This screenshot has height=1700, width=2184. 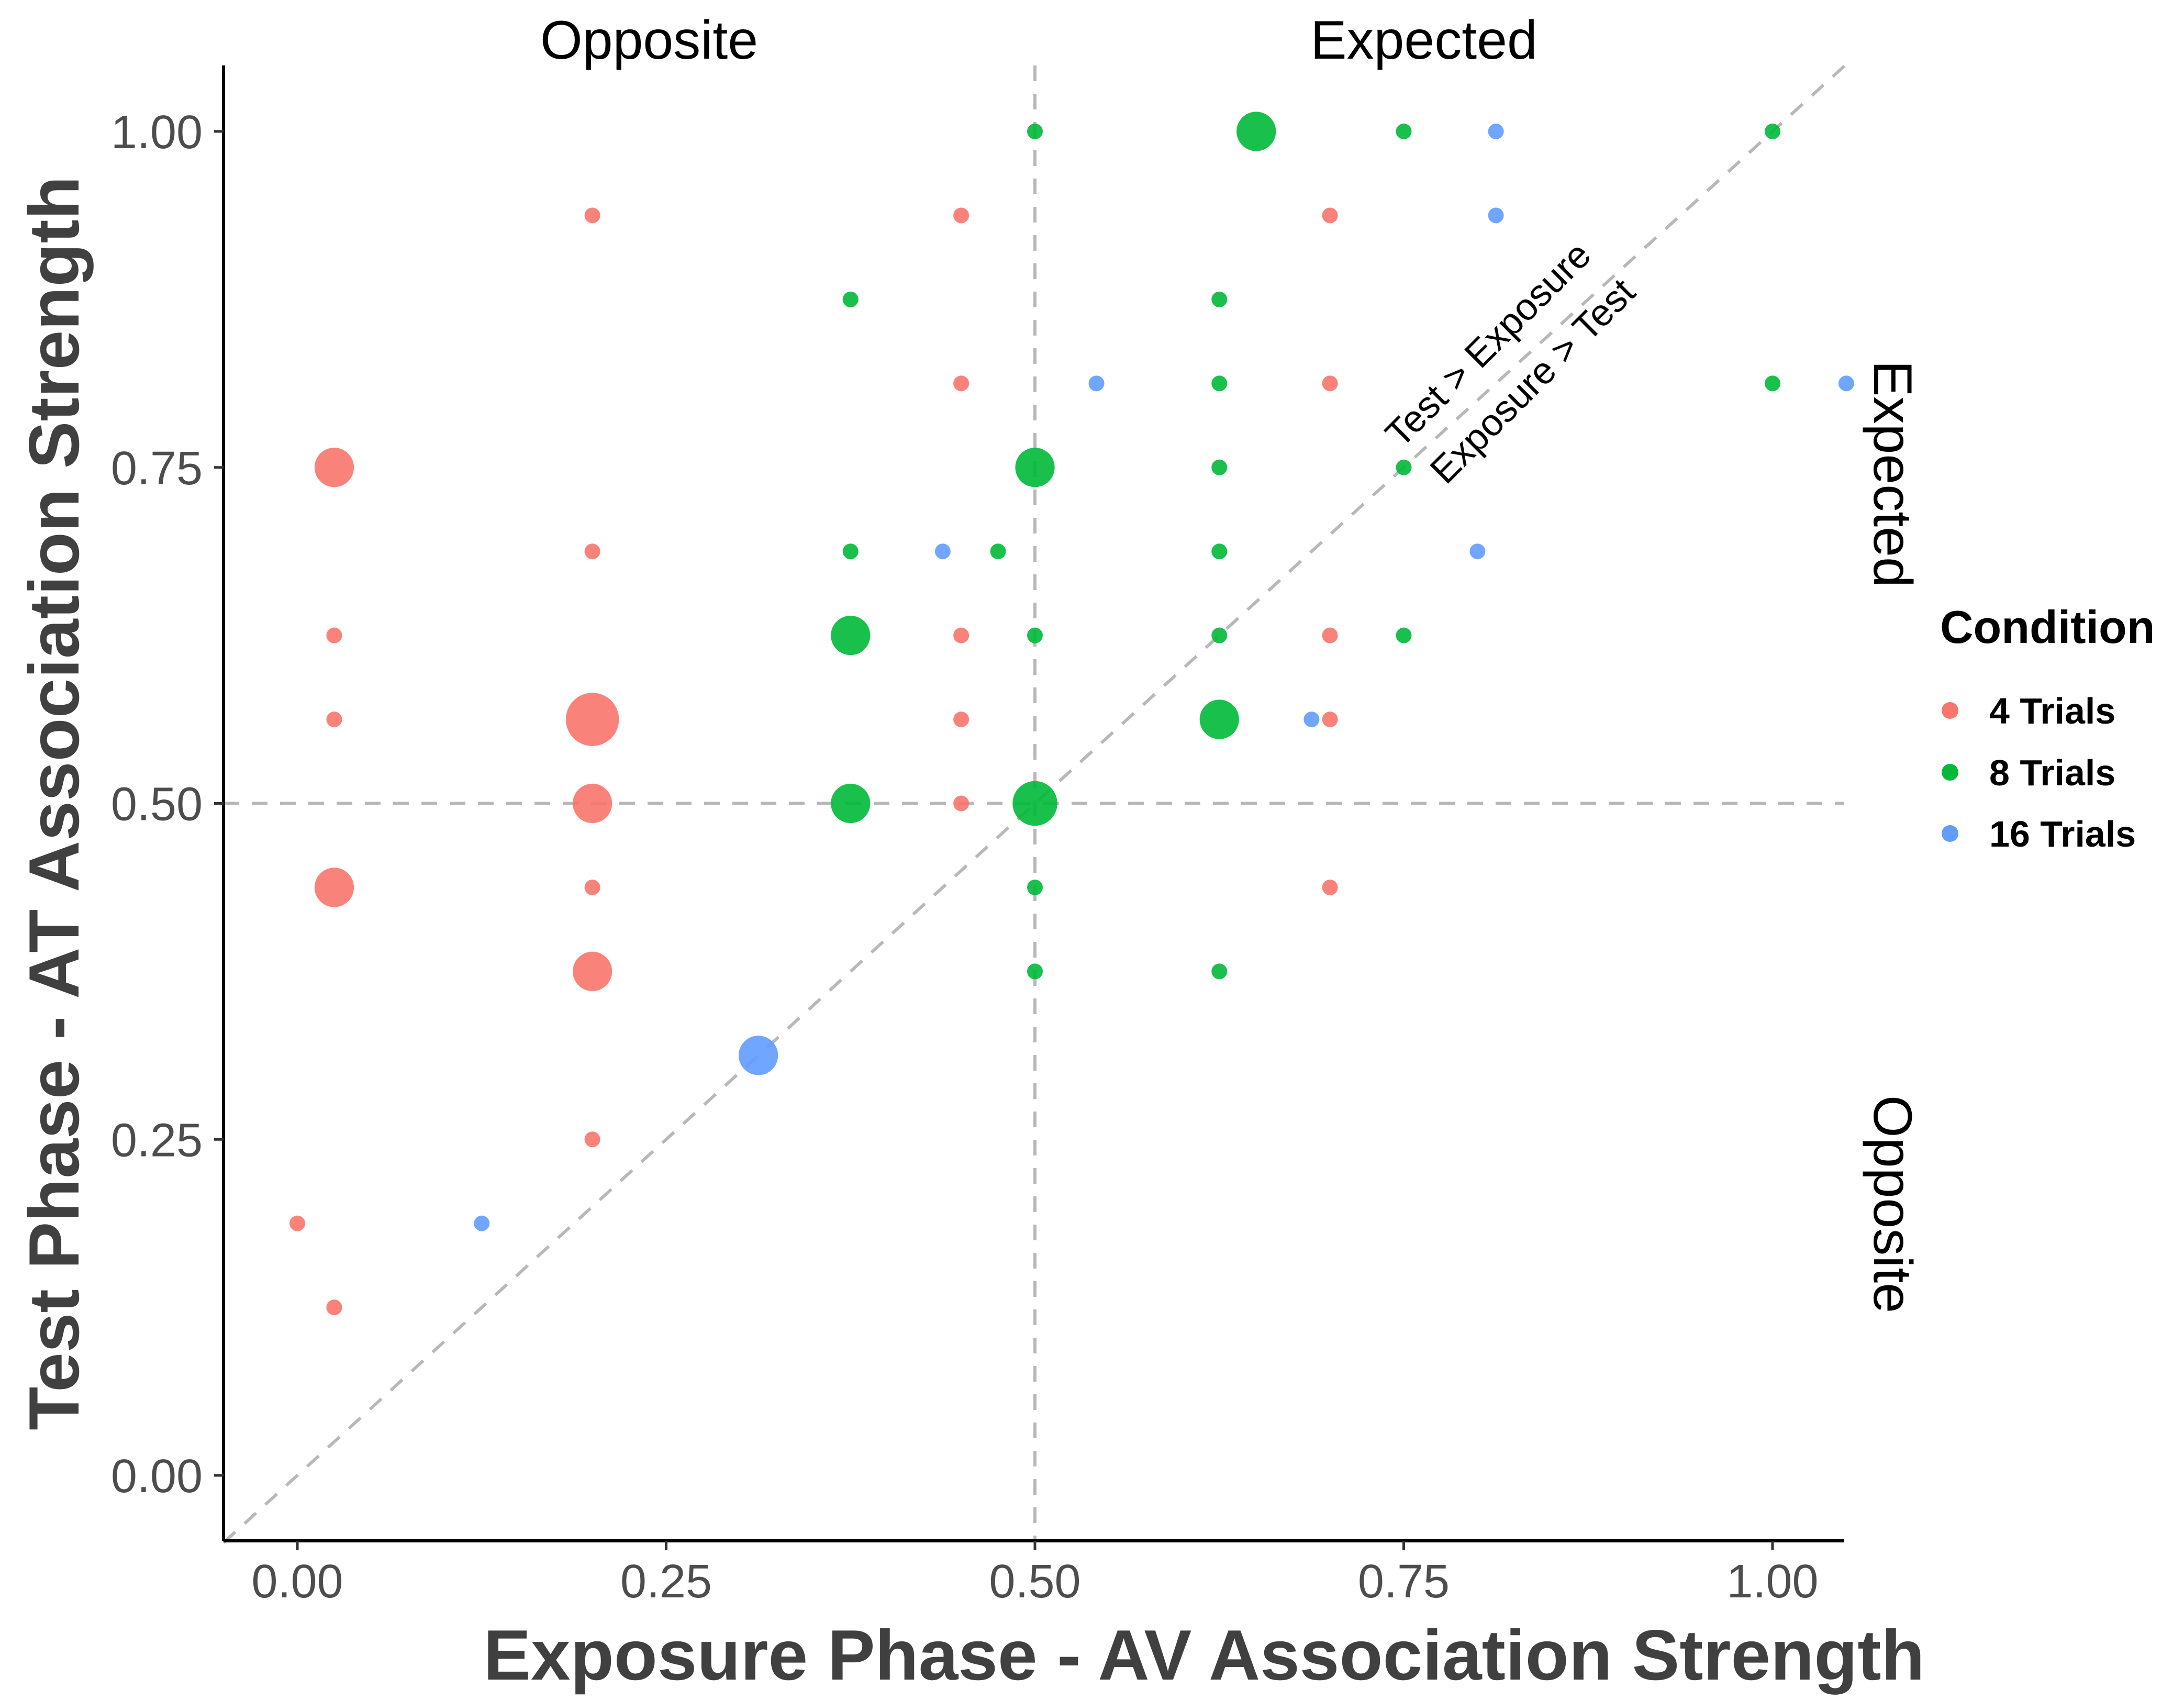 I want to click on legend-key-16-trials, so click(x=1950, y=833).